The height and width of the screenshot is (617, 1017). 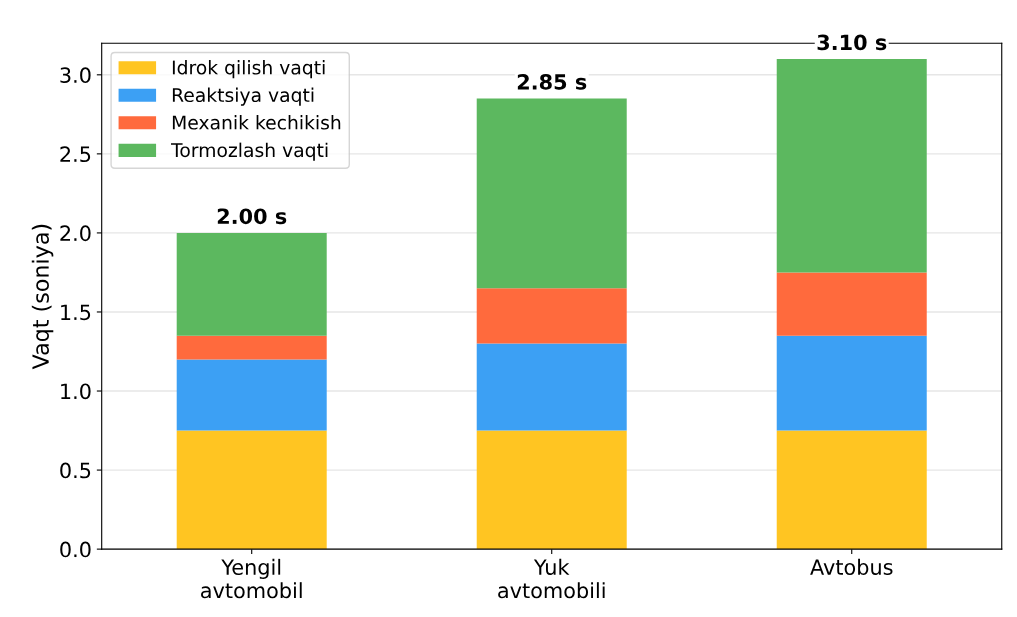 I want to click on y-axis-title: Vaqt (soniya), so click(x=42, y=297).